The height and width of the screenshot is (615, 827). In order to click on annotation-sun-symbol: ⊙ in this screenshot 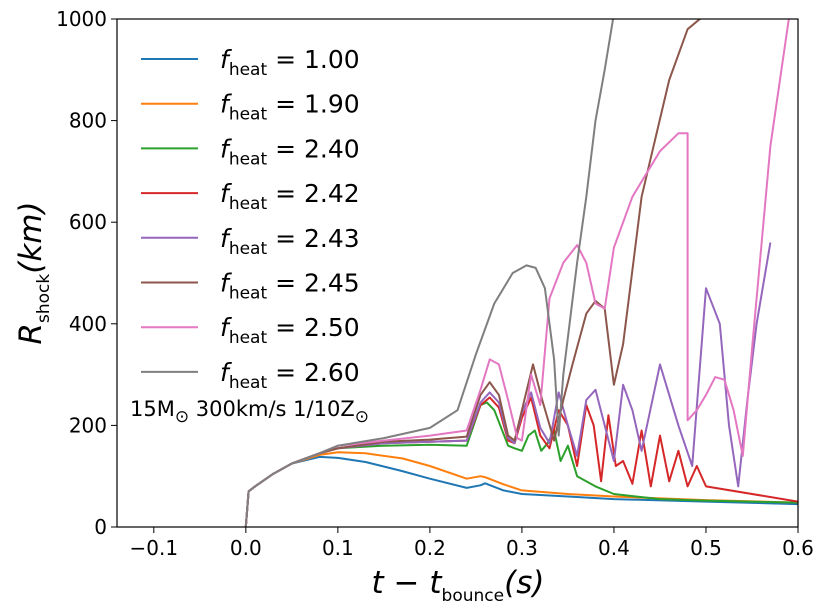, I will do `click(182, 417)`.